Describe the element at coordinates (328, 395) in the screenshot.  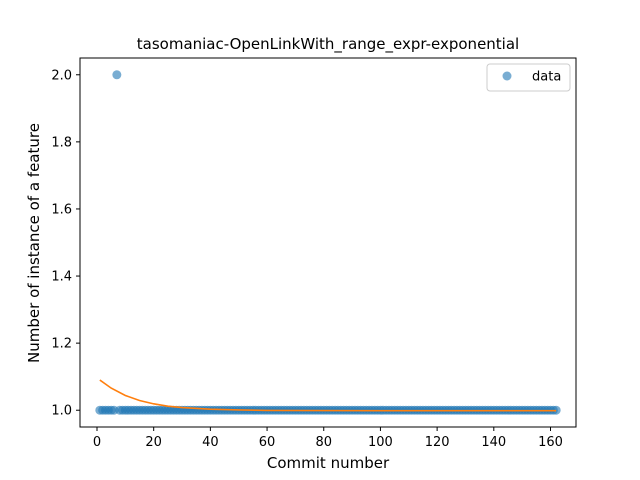
I see `fit-line` at that location.